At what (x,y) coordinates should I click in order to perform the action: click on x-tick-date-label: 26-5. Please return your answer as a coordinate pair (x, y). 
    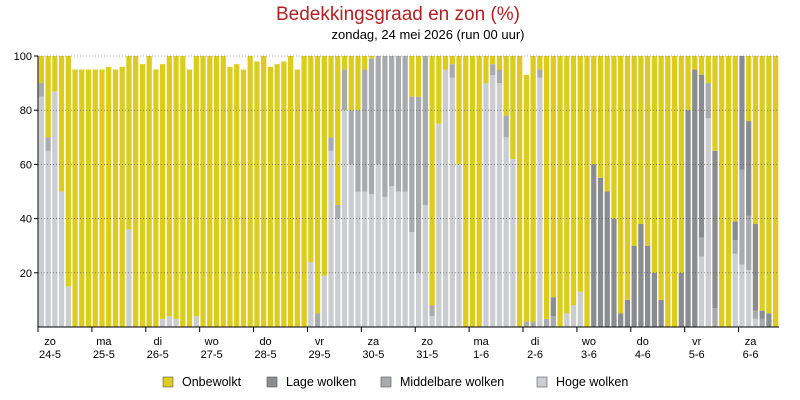
    Looking at the image, I should click on (158, 355).